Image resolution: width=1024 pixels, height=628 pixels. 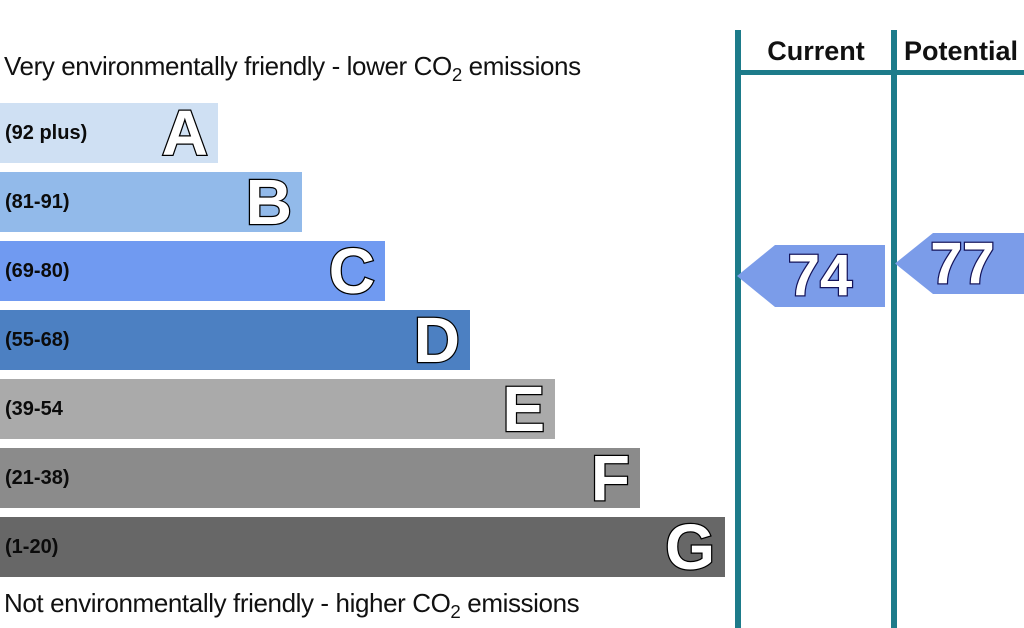 What do you see at coordinates (37, 201) in the screenshot?
I see `band-b-range-label: (81-91)` at bounding box center [37, 201].